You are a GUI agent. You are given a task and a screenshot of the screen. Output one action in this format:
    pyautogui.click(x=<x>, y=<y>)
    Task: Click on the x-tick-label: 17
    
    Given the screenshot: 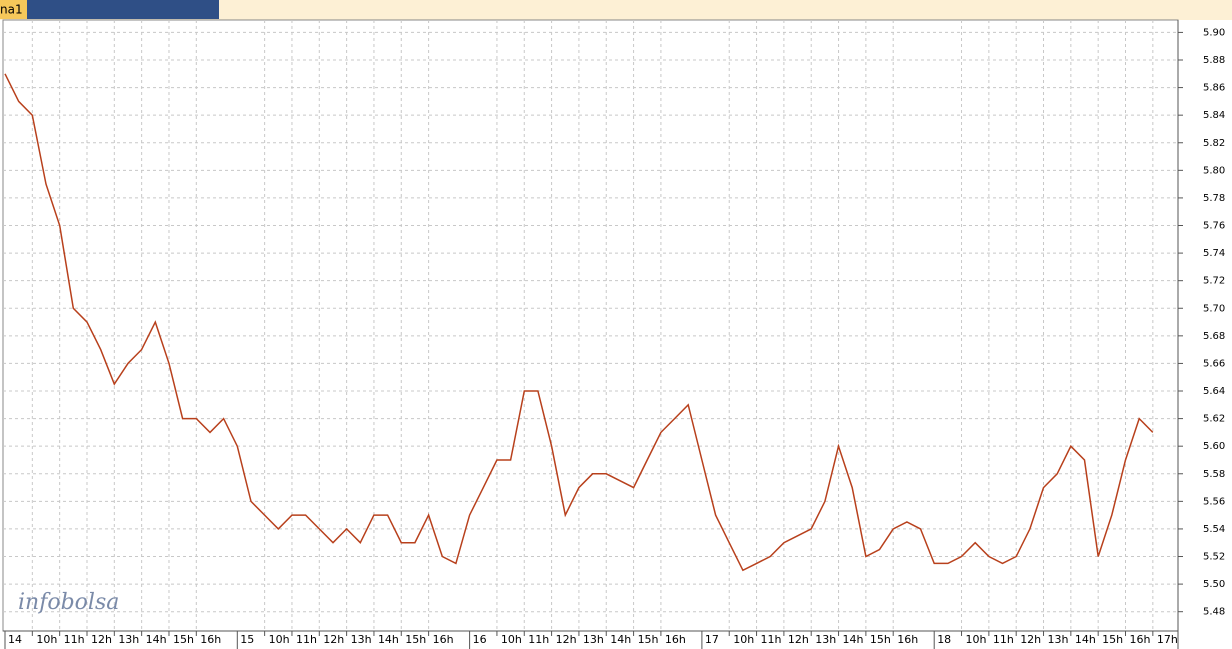 What is the action you would take?
    pyautogui.click(x=712, y=639)
    